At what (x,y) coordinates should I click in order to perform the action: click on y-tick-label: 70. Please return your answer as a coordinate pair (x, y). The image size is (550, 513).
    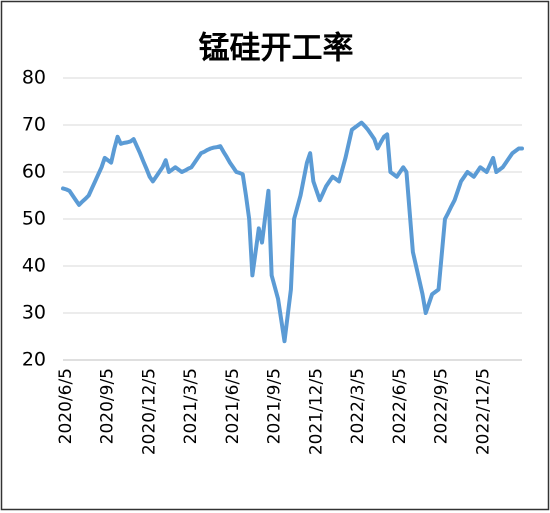
    Looking at the image, I should click on (34, 125).